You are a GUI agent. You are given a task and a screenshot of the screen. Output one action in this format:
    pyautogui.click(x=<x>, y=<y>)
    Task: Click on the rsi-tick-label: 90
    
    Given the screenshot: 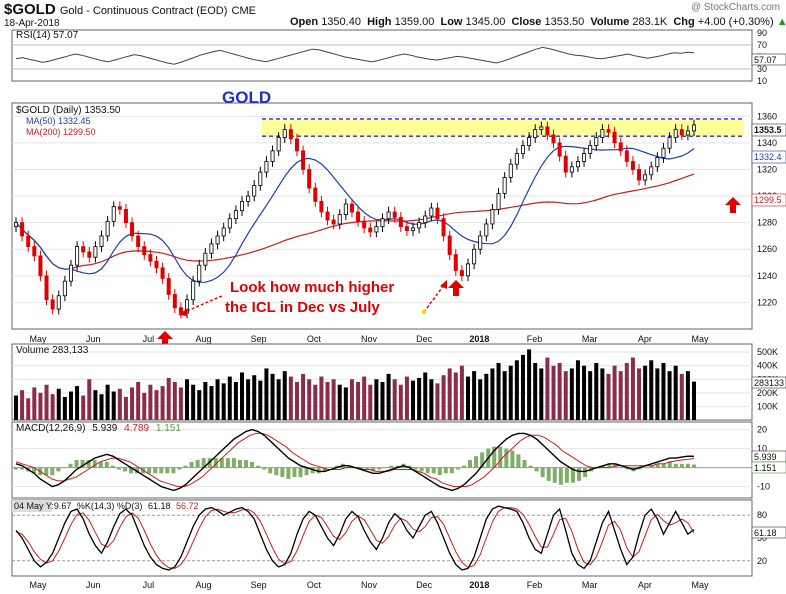 What is the action you would take?
    pyautogui.click(x=762, y=33)
    